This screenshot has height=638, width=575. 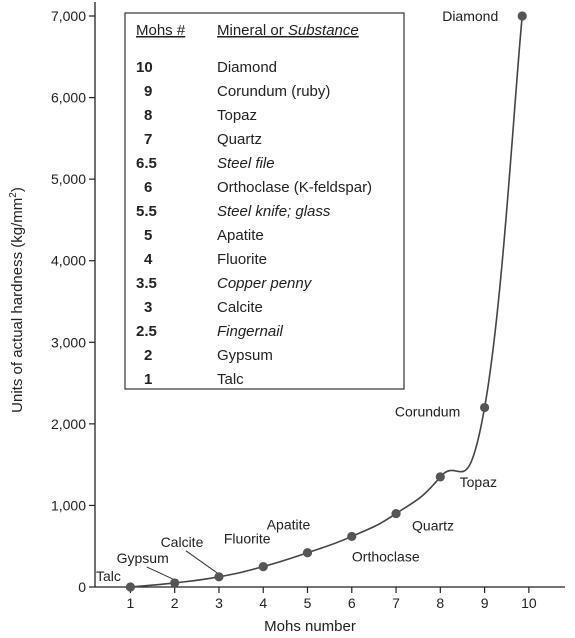 I want to click on data-point-calcite, so click(x=219, y=577).